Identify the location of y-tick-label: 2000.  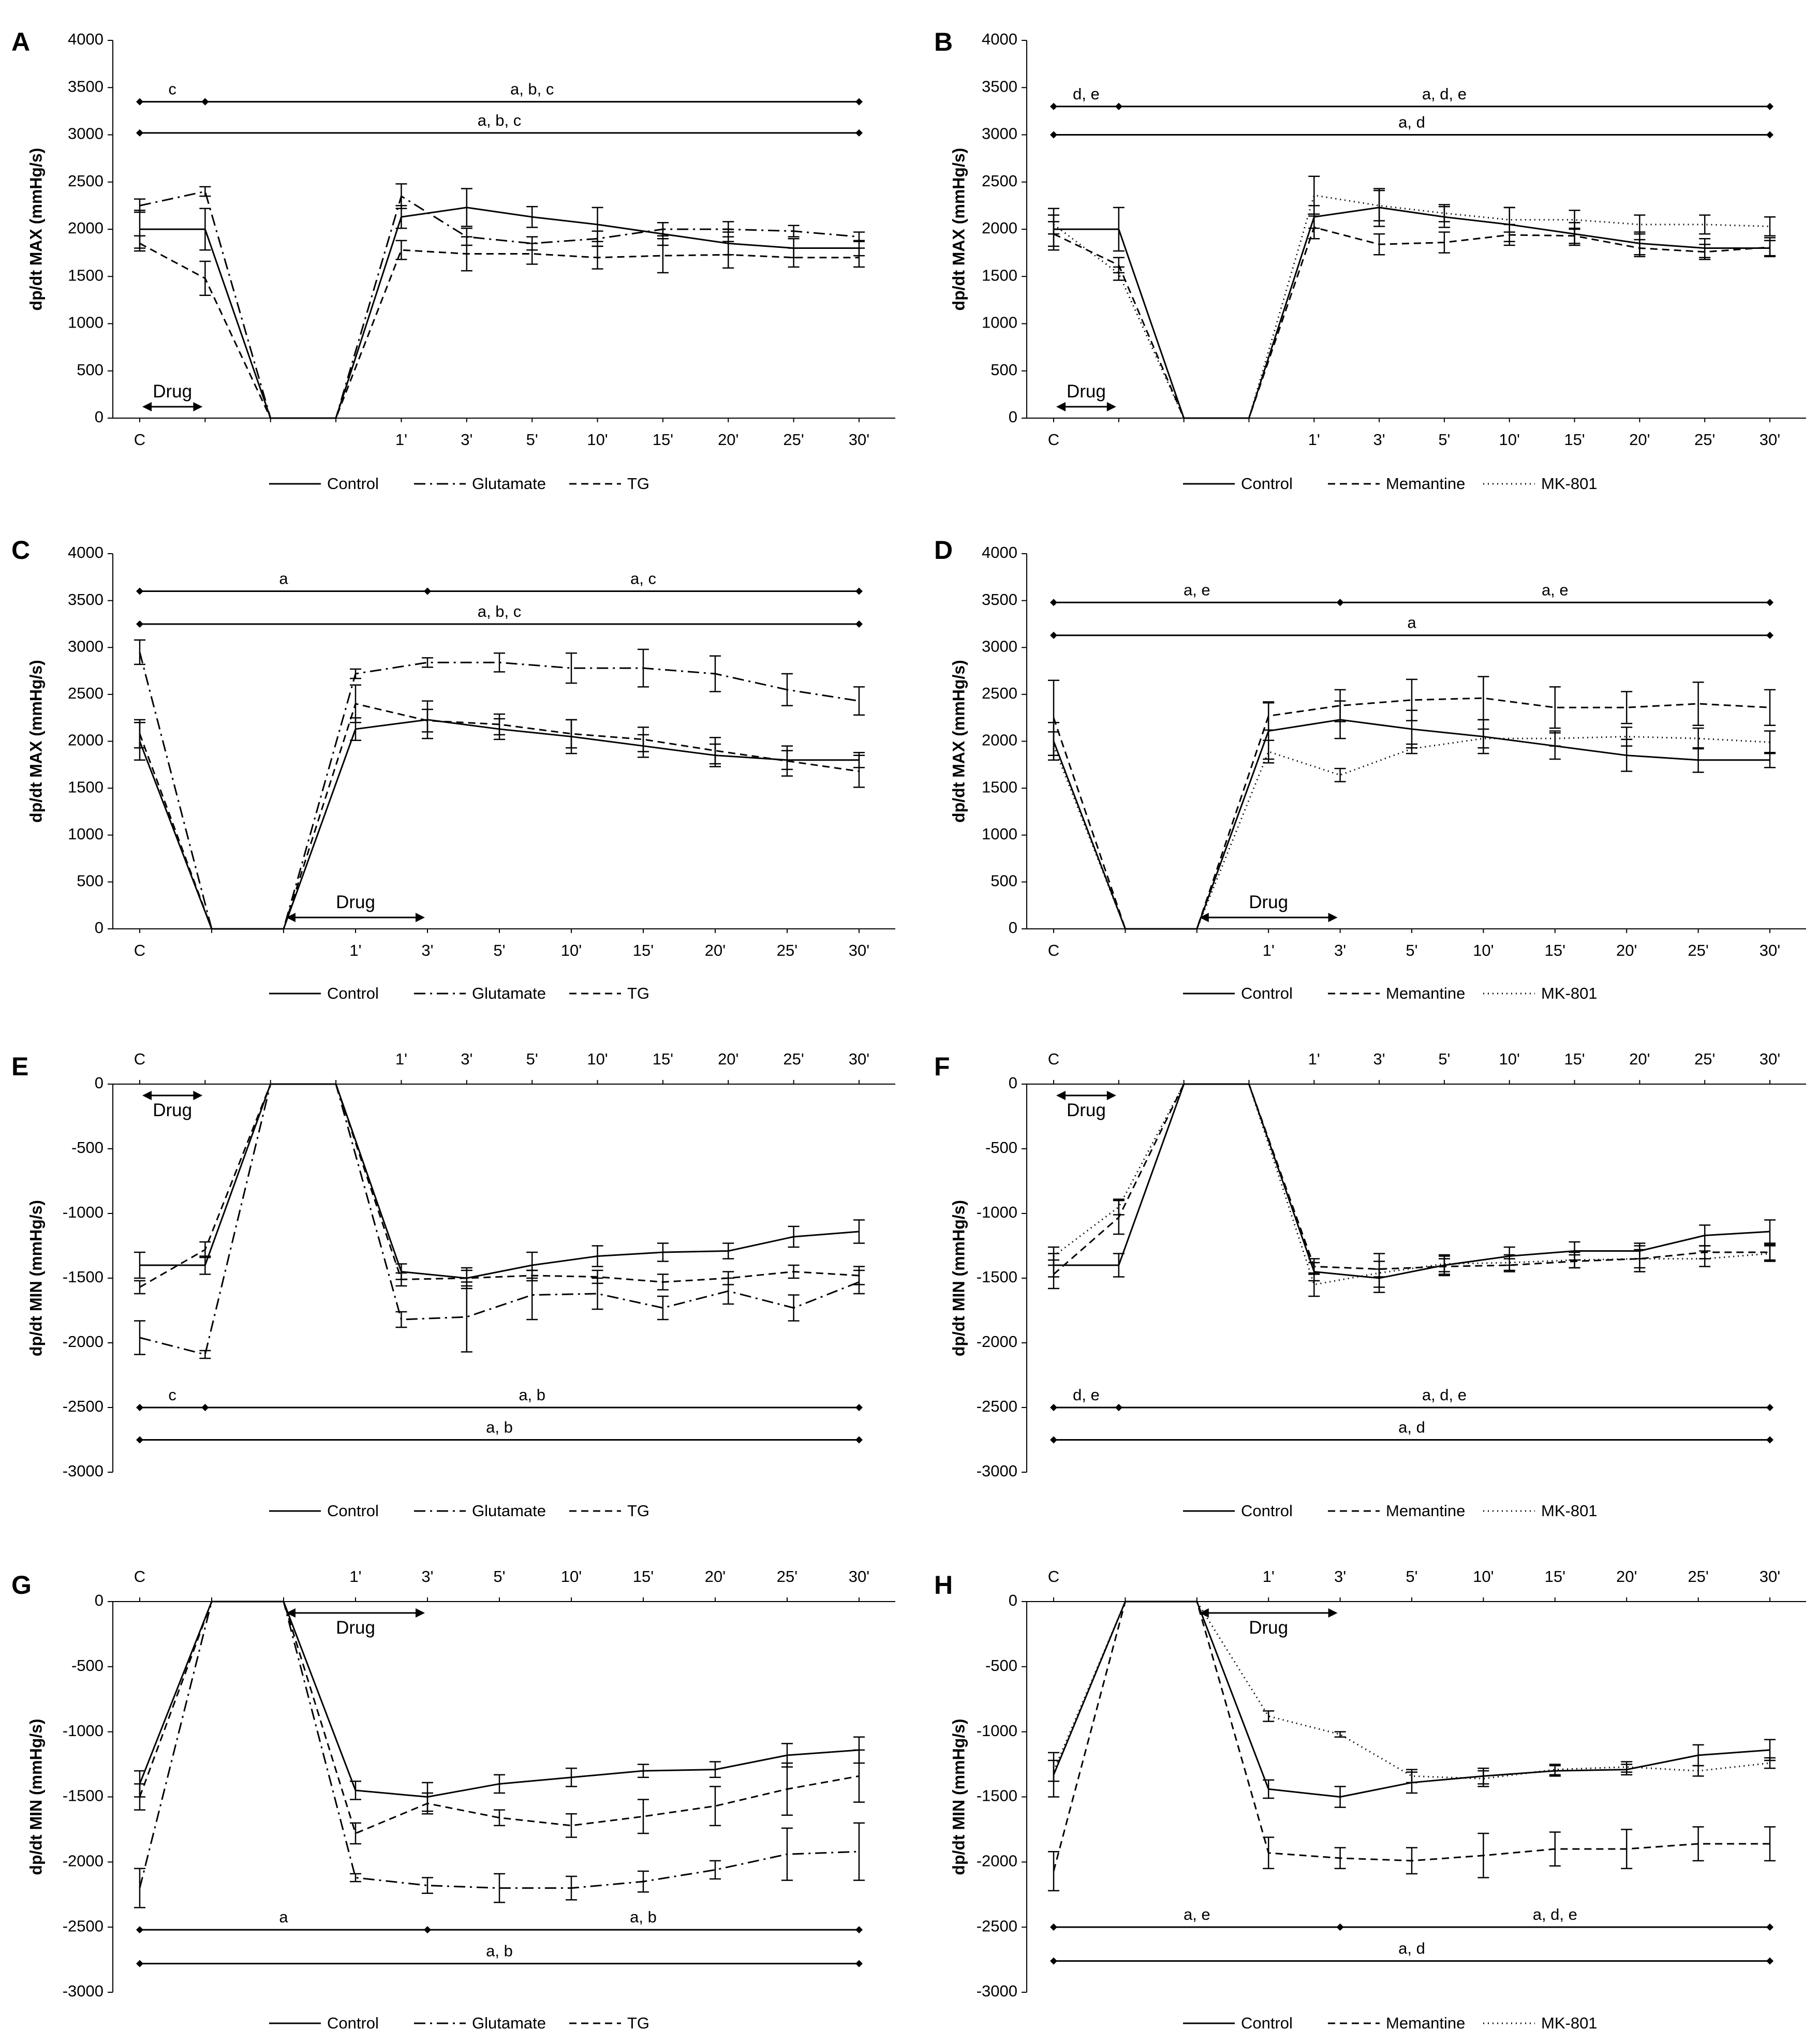
(86, 228).